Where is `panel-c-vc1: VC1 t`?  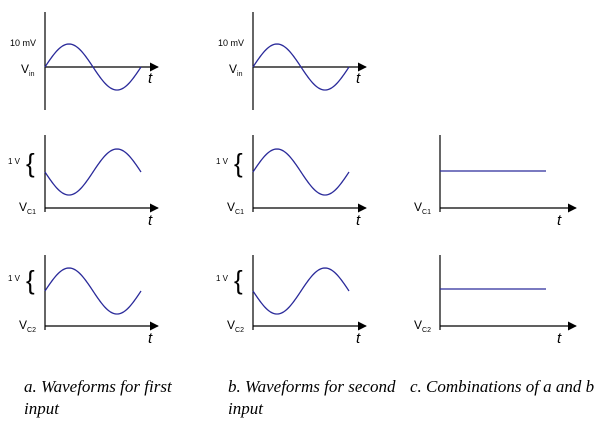
panel-c-vc1: VC1 t is located at coordinates (495, 182).